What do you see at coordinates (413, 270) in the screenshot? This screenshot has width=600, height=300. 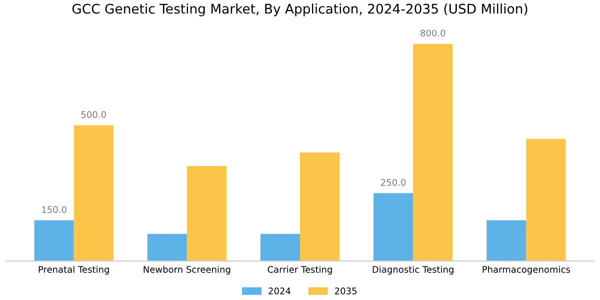 I see `x-tick-label: Diagnostic Testing` at bounding box center [413, 270].